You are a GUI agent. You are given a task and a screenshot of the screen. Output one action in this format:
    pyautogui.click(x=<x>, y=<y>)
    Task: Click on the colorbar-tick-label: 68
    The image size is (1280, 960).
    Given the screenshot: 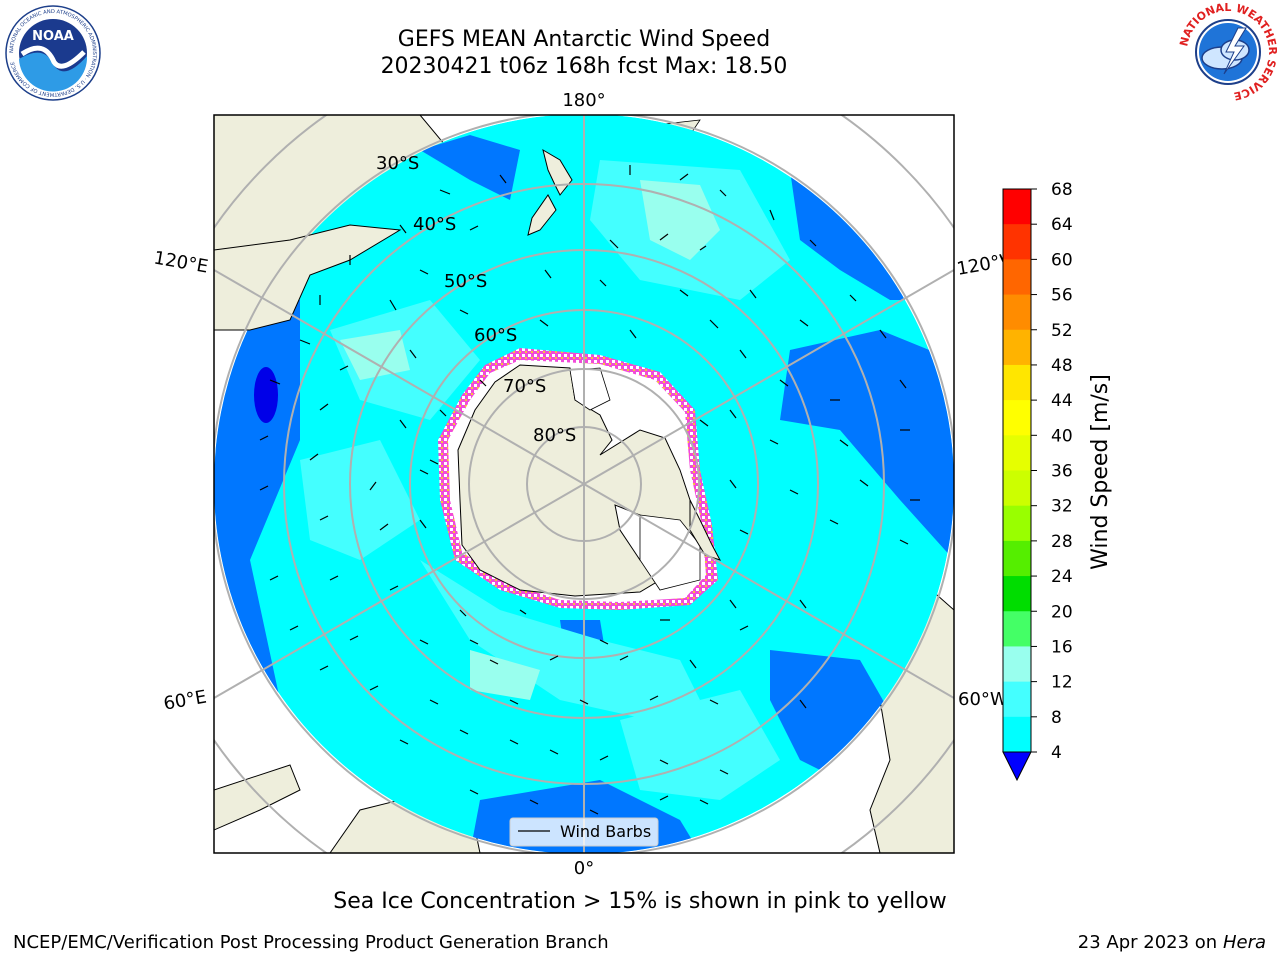 What is the action you would take?
    pyautogui.click(x=1062, y=190)
    